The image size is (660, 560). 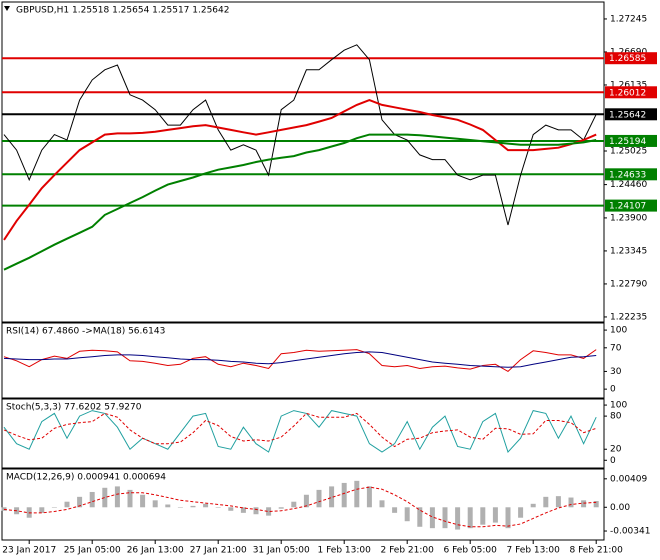 I want to click on y-tick-label: 0.00, so click(x=620, y=508).